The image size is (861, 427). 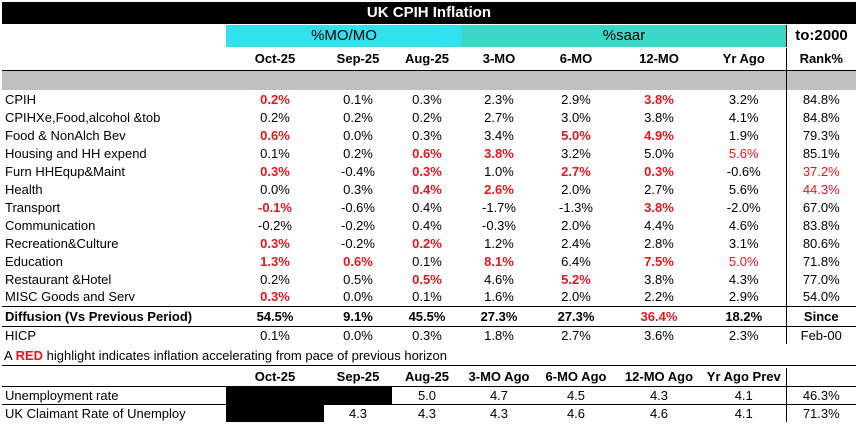 I want to click on table-cell: 0.1%, so click(x=427, y=261).